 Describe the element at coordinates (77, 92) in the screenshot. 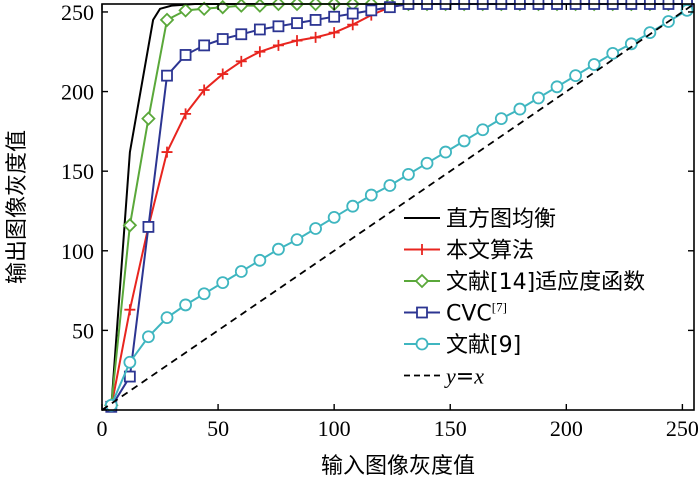

I see `y-tick-label-200: 200` at that location.